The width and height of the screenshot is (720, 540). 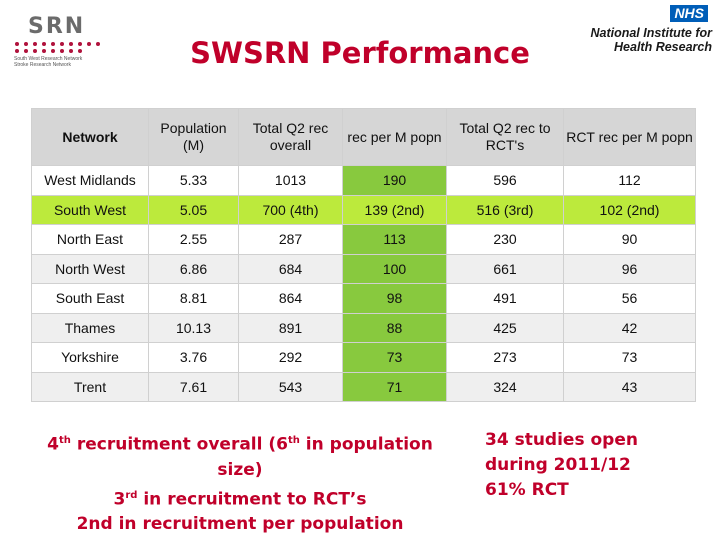 I want to click on cell-rec-per-m: 73, so click(x=394, y=357).